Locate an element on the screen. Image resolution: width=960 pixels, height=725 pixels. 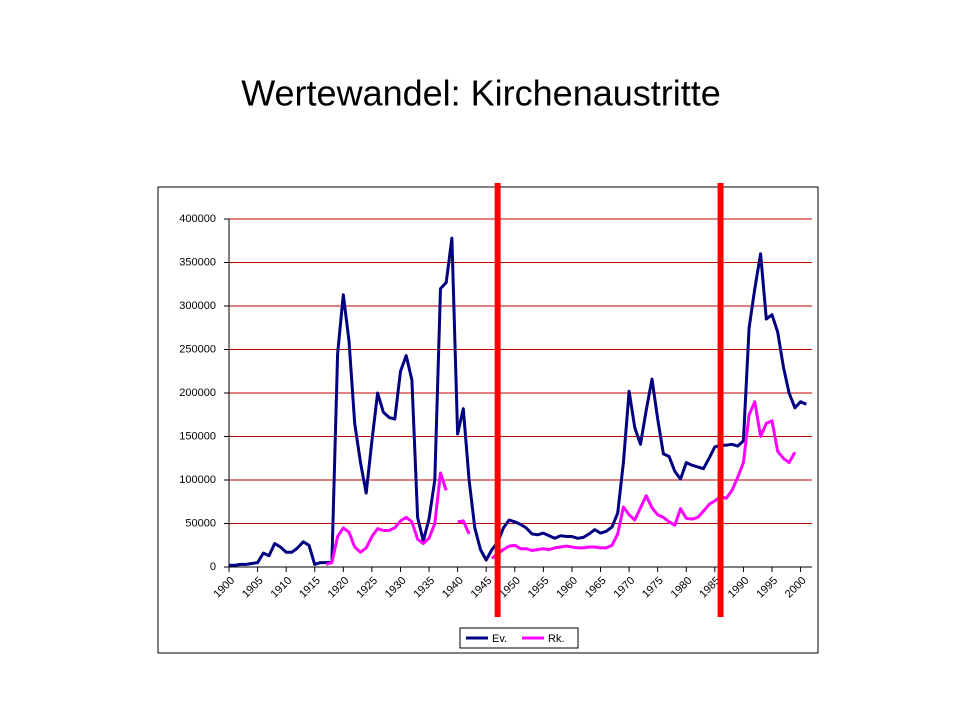
y-tick-label: 150000 is located at coordinates (197, 436).